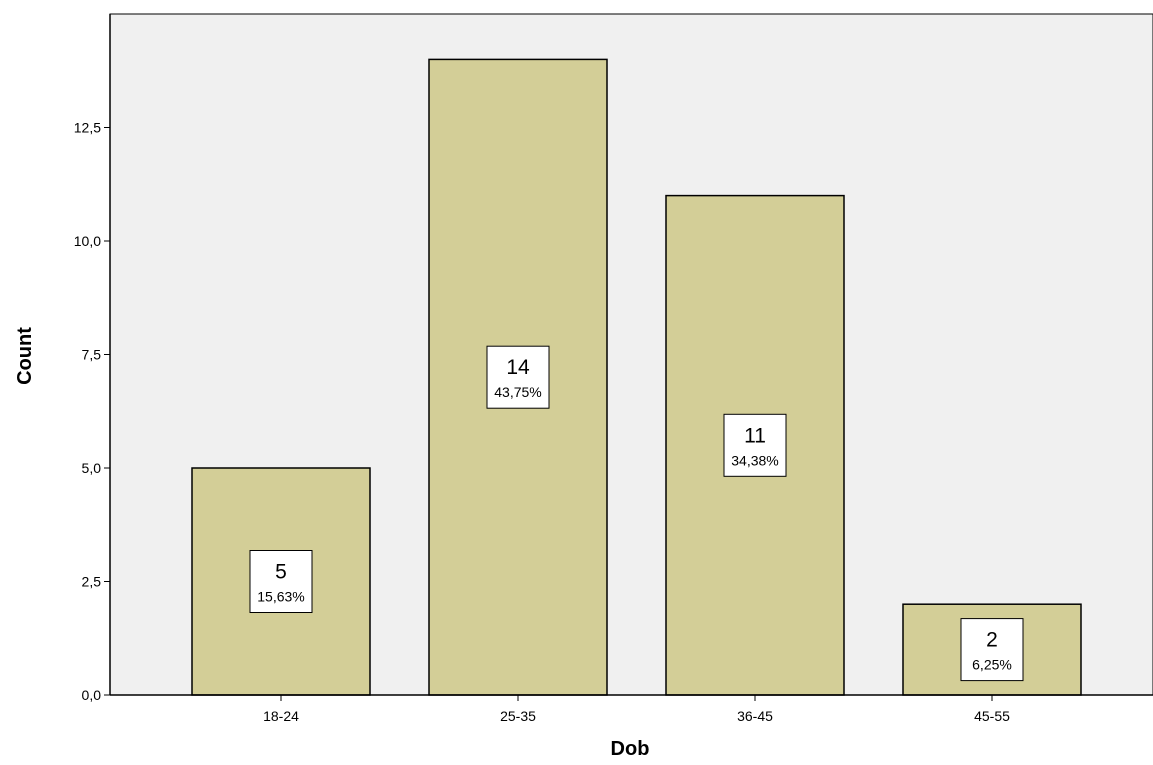 The image size is (1153, 765). Describe the element at coordinates (755, 435) in the screenshot. I see `data-label-count: 11` at that location.